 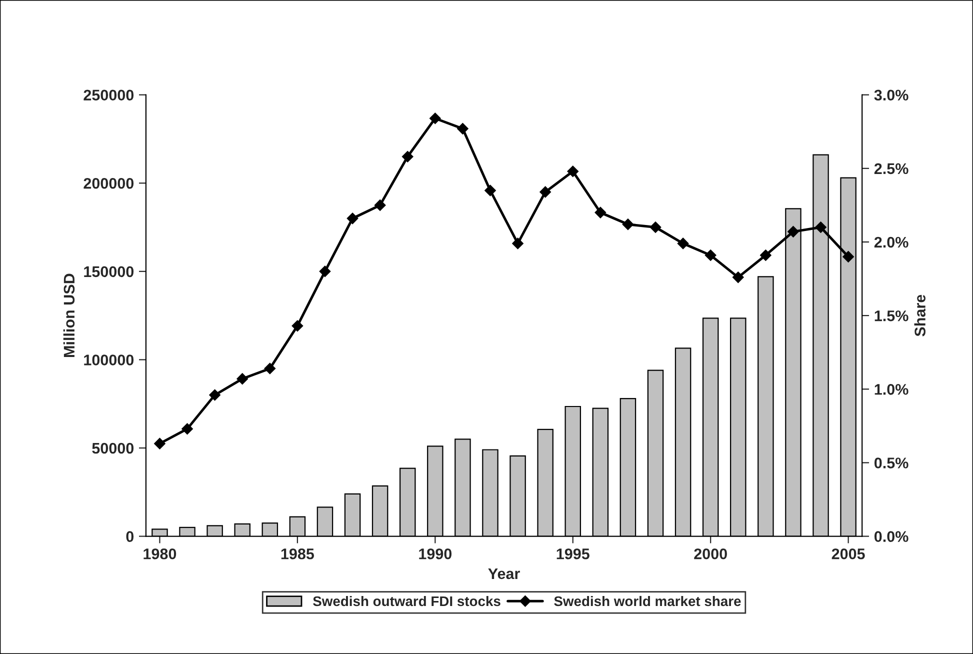 What do you see at coordinates (891, 316) in the screenshot?
I see `y2-tick-label: 1.5%` at bounding box center [891, 316].